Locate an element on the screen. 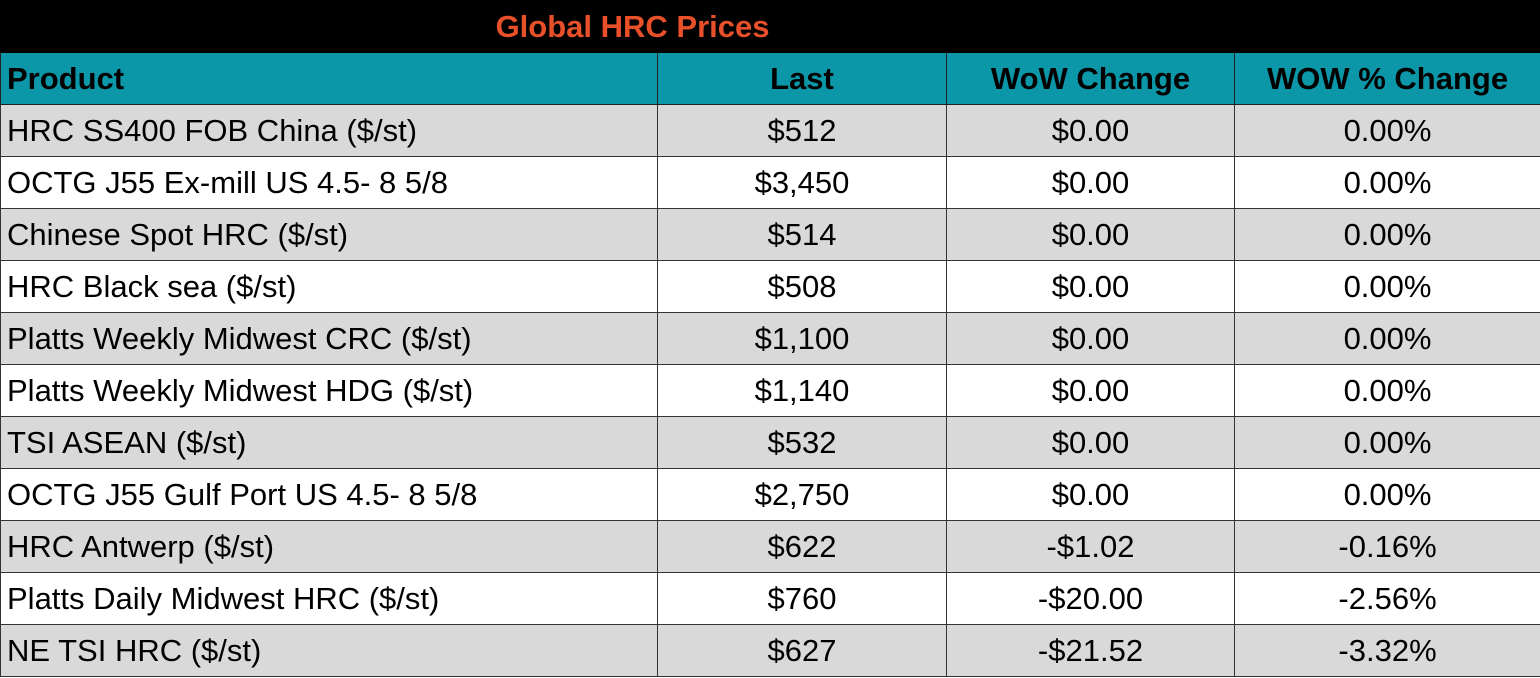 This screenshot has height=678, width=1540. table-row: NE TSI HRC ($/st) $627 -$21.52 -3.32% is located at coordinates (770, 650).